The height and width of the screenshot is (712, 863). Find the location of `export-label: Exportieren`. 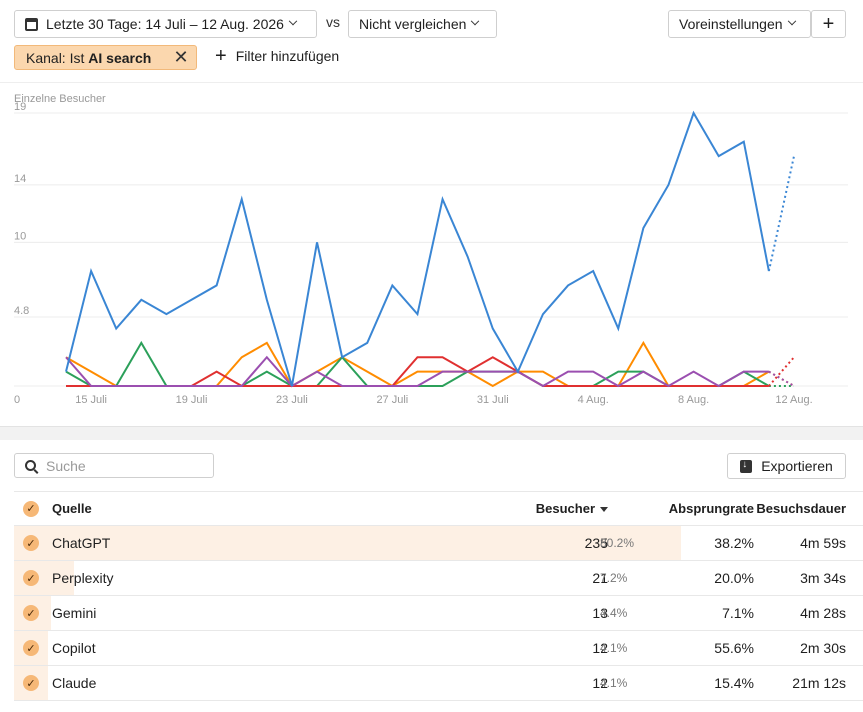

export-label: Exportieren is located at coordinates (797, 466).